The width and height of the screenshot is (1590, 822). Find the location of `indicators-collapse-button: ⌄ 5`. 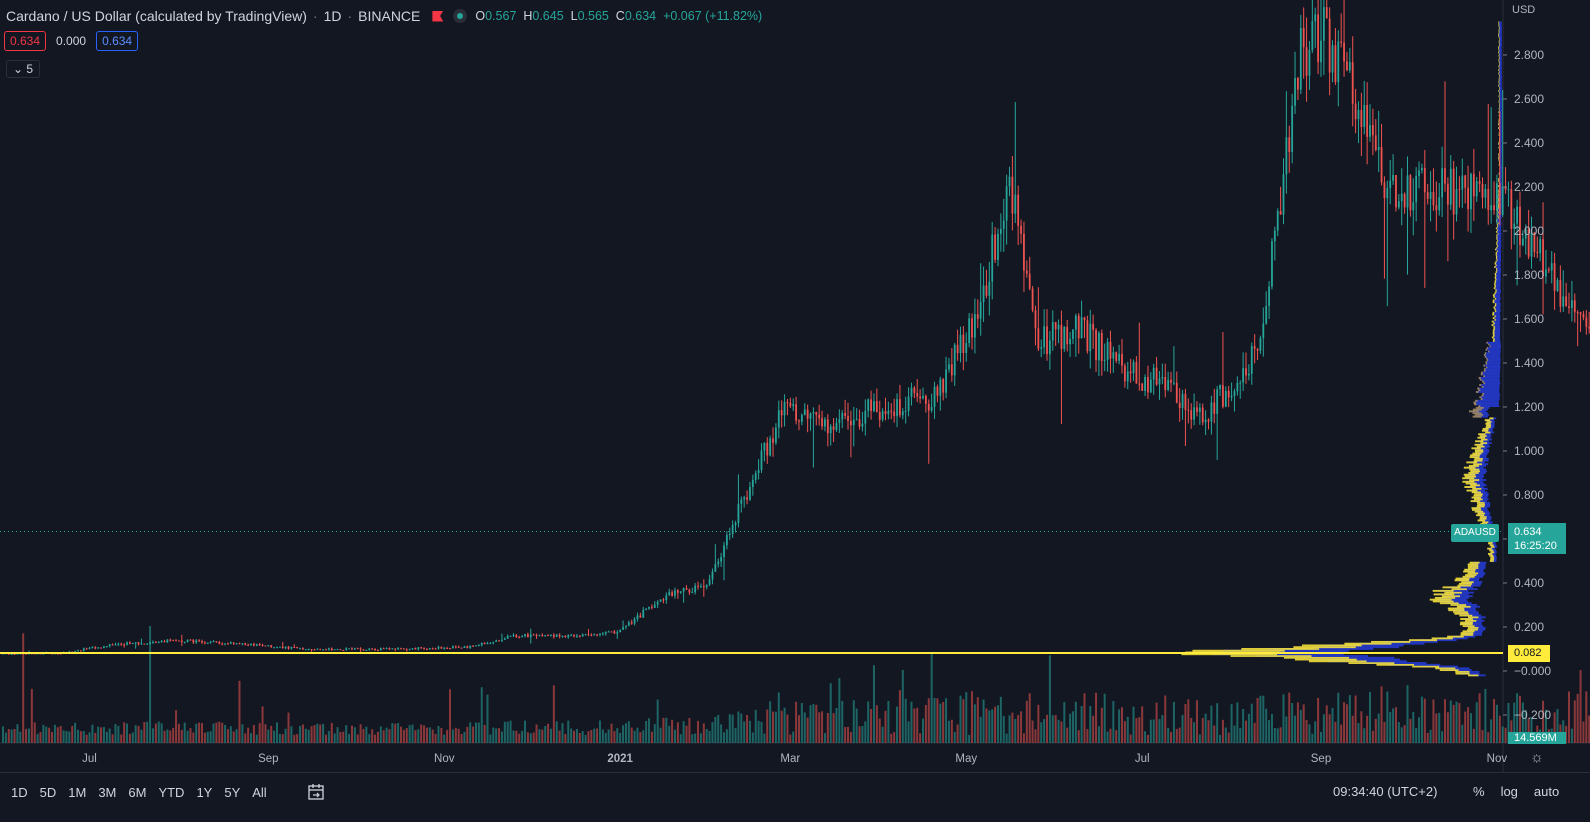

indicators-collapse-button: ⌄ 5 is located at coordinates (23, 69).